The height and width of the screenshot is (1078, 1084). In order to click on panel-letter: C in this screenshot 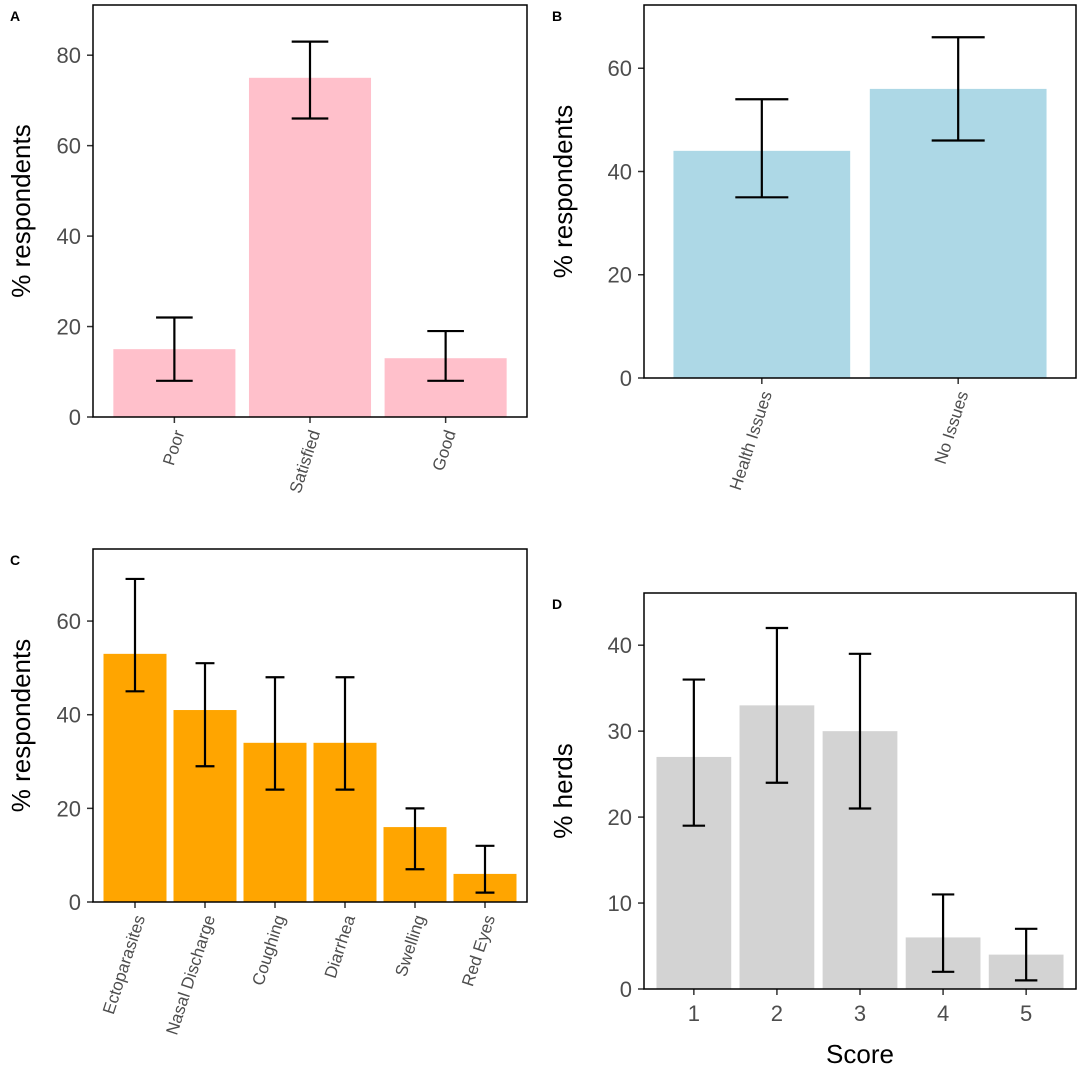, I will do `click(15, 560)`.